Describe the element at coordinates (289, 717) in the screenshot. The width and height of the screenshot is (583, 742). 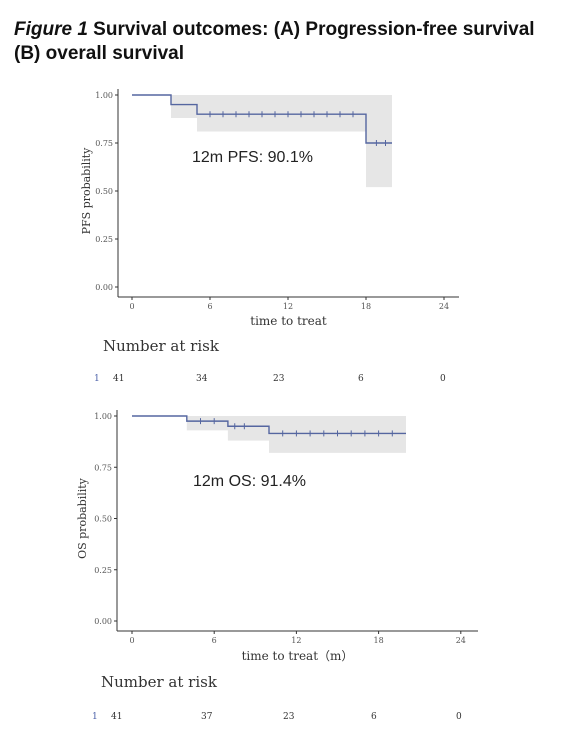
I see `os-risk-count: 23` at that location.